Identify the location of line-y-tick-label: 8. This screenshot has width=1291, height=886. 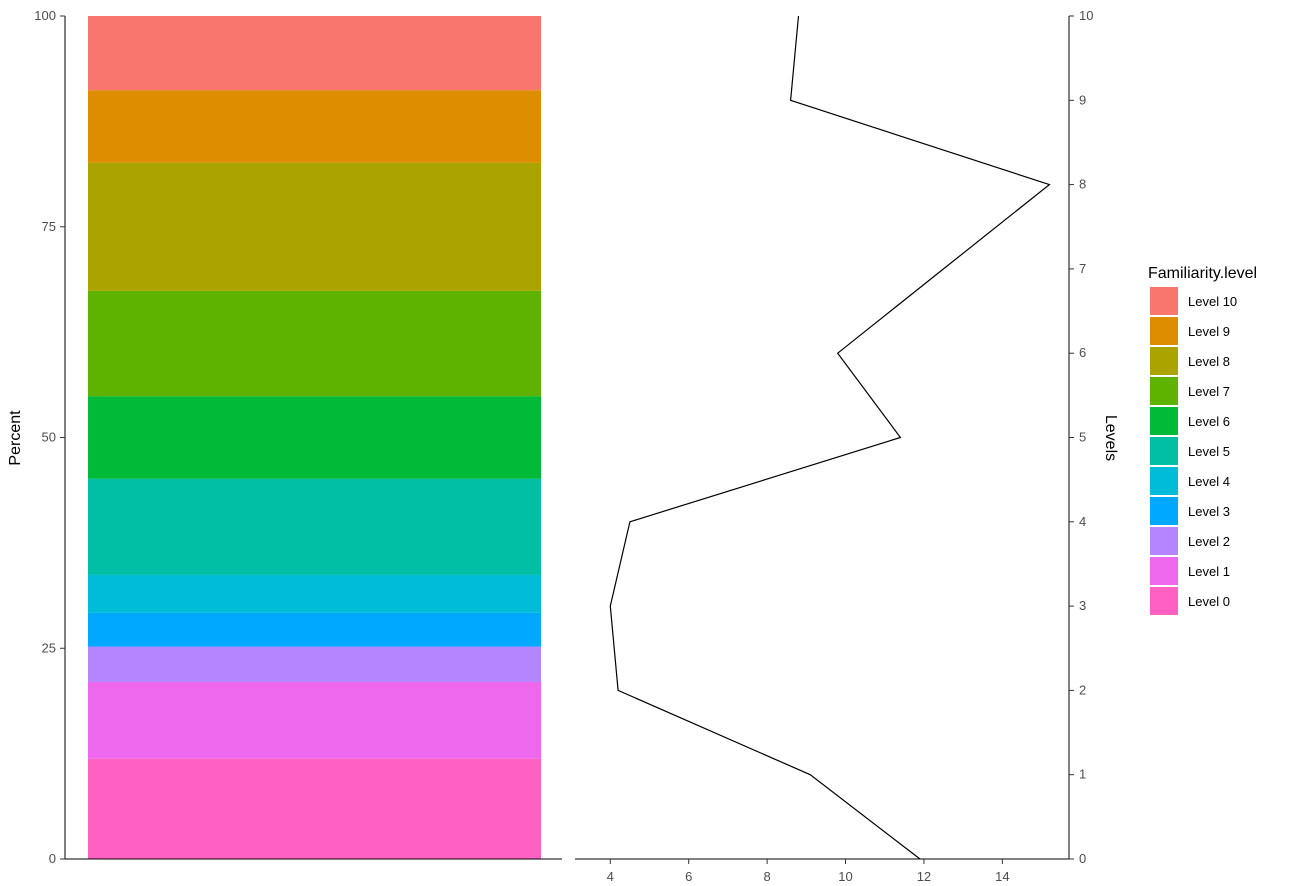
(1082, 184).